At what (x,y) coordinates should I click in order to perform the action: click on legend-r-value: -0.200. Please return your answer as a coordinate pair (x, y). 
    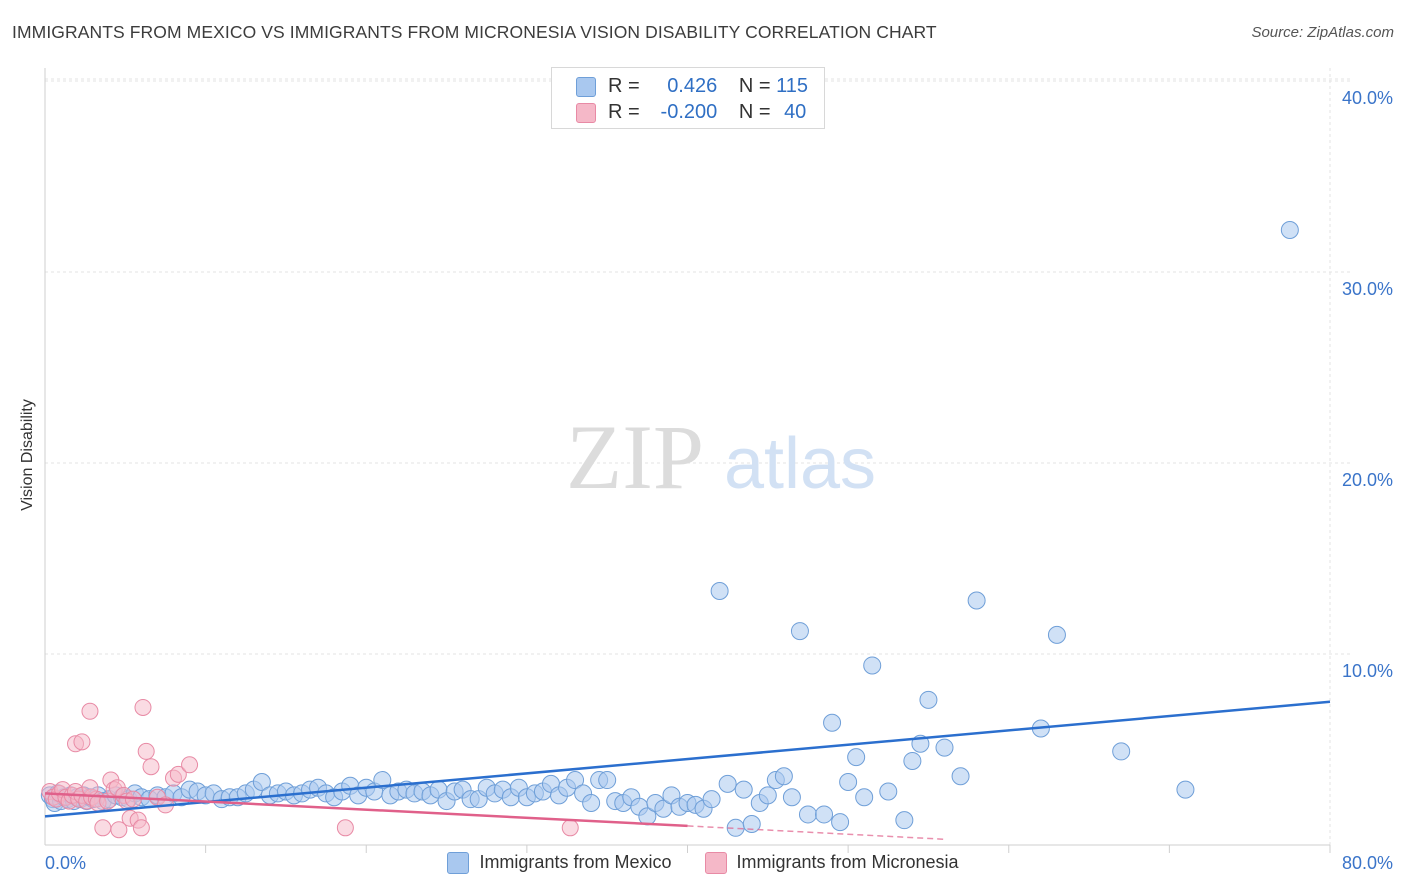
    Looking at the image, I should click on (689, 112).